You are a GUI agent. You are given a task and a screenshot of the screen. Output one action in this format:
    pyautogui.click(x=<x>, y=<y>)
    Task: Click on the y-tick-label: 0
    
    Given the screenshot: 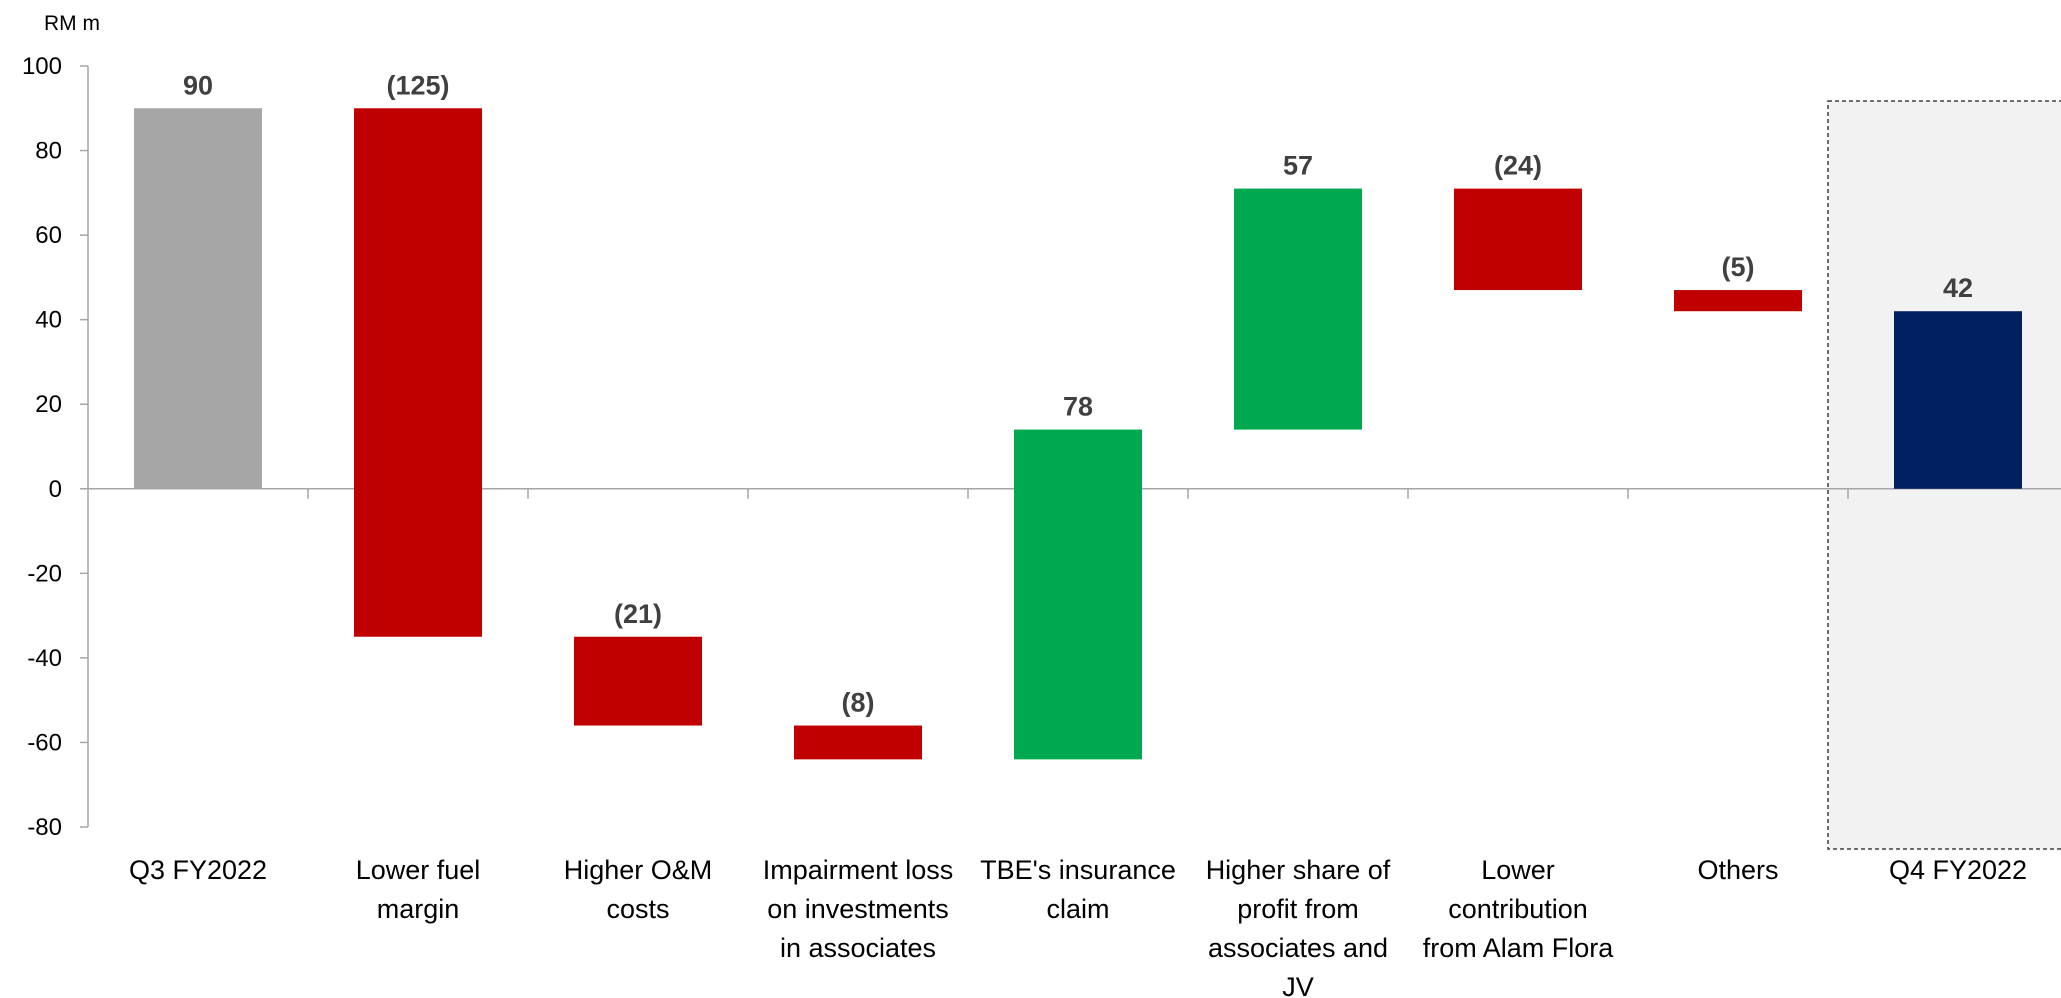 What is the action you would take?
    pyautogui.click(x=55, y=489)
    